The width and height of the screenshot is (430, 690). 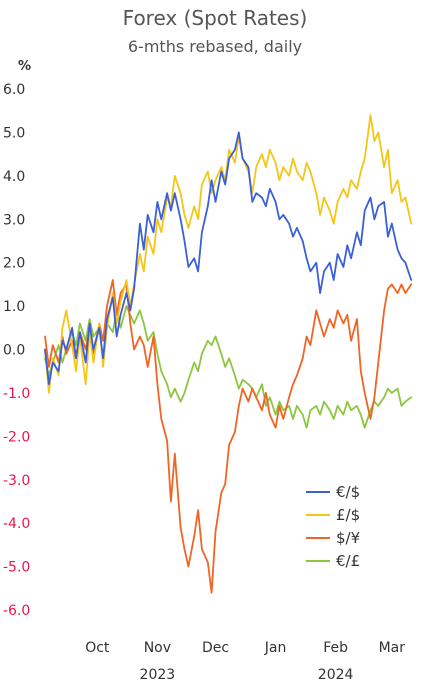 I want to click on year-label-2024: 2024, so click(x=336, y=675).